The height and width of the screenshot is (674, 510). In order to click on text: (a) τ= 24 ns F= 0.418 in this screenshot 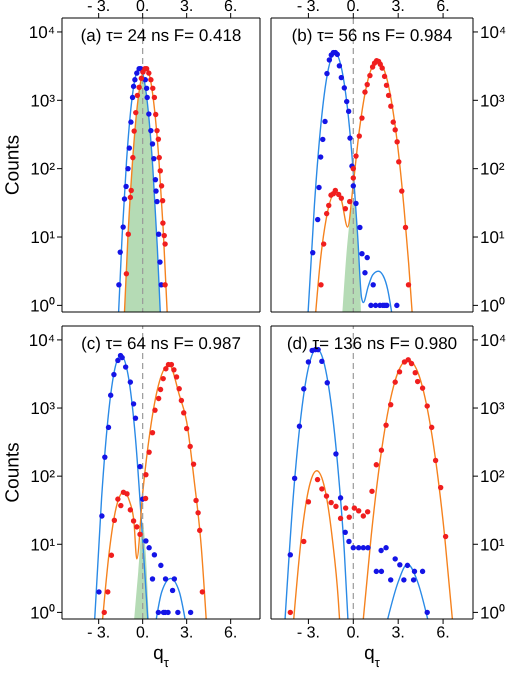, I will do `click(161, 36)`.